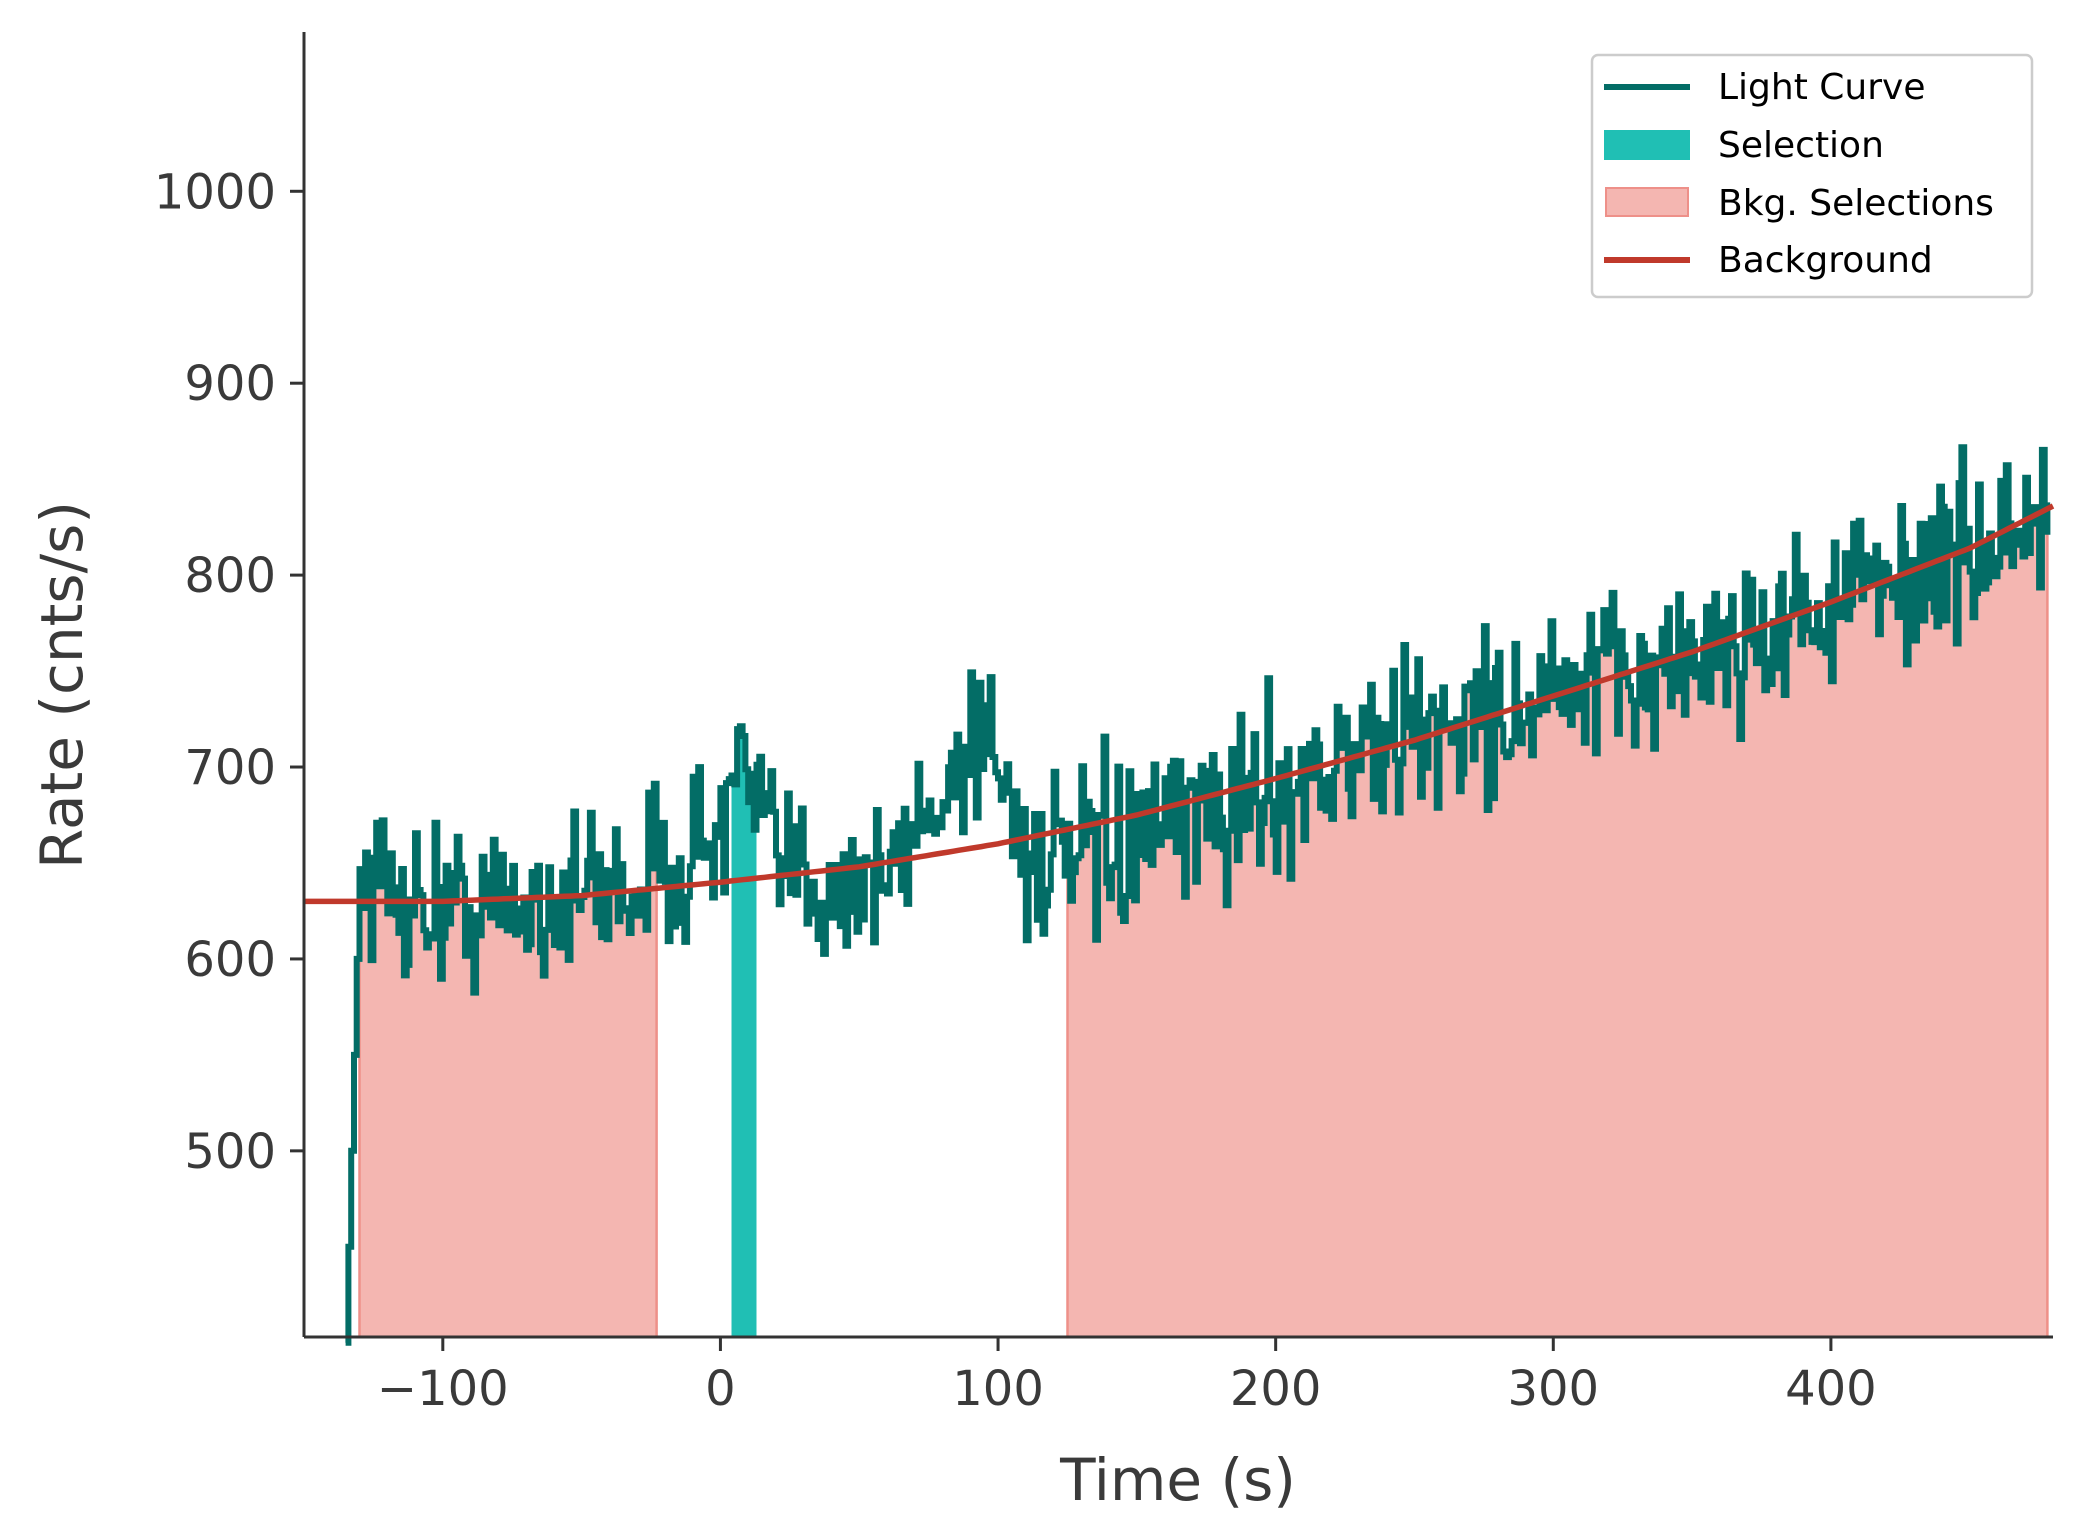 This screenshot has height=1540, width=2073. Describe the element at coordinates (1647, 202) in the screenshot. I see `legend-swatch-bkg-selections` at that location.